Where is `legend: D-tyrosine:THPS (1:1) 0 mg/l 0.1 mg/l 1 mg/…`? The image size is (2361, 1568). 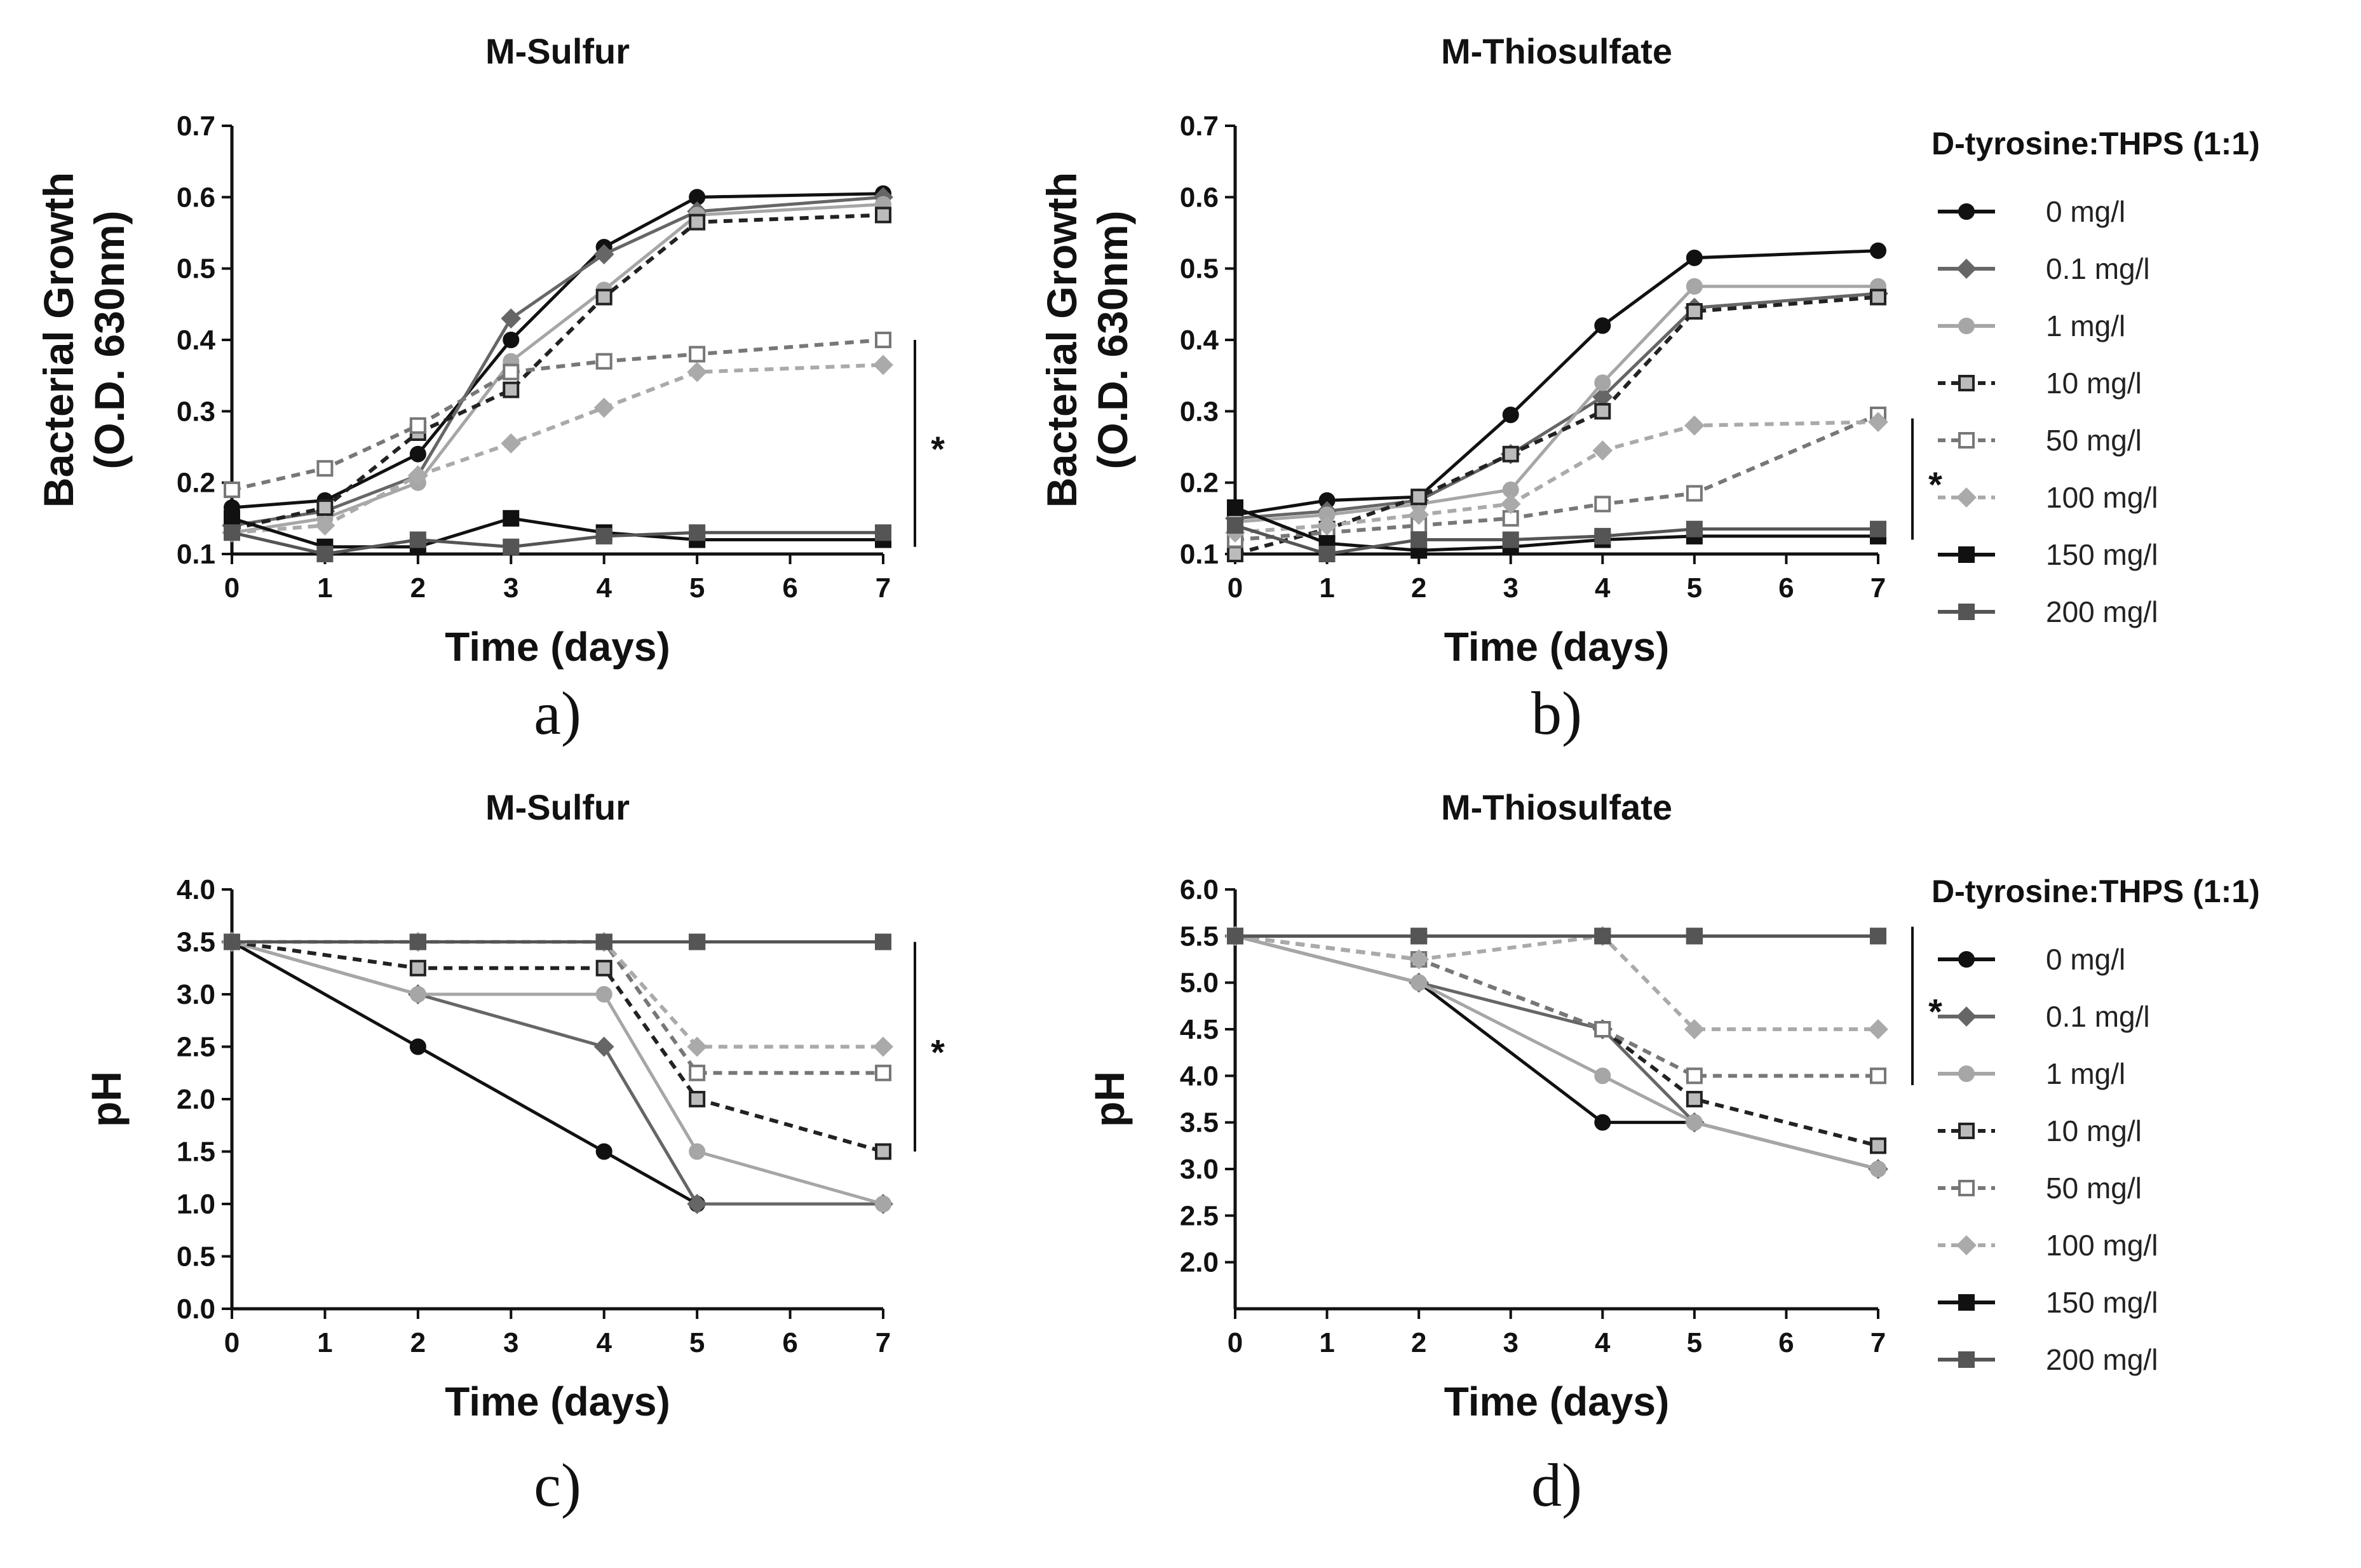
legend: D-tyrosine:THPS (1:1) 0 mg/l 0.1 mg/l 1 mg/… is located at coordinates (2095, 1125).